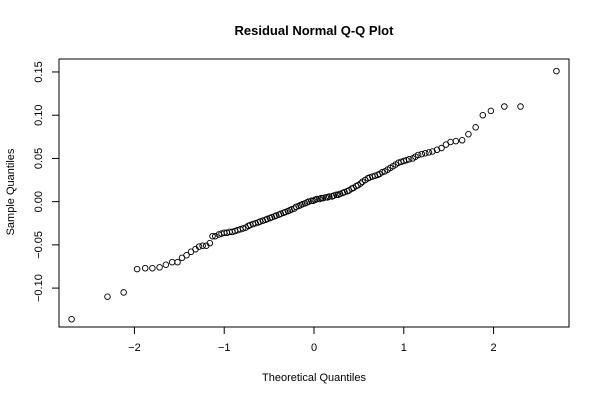 Image resolution: width=599 pixels, height=400 pixels. Describe the element at coordinates (494, 348) in the screenshot. I see `x-tick-label: 2` at that location.